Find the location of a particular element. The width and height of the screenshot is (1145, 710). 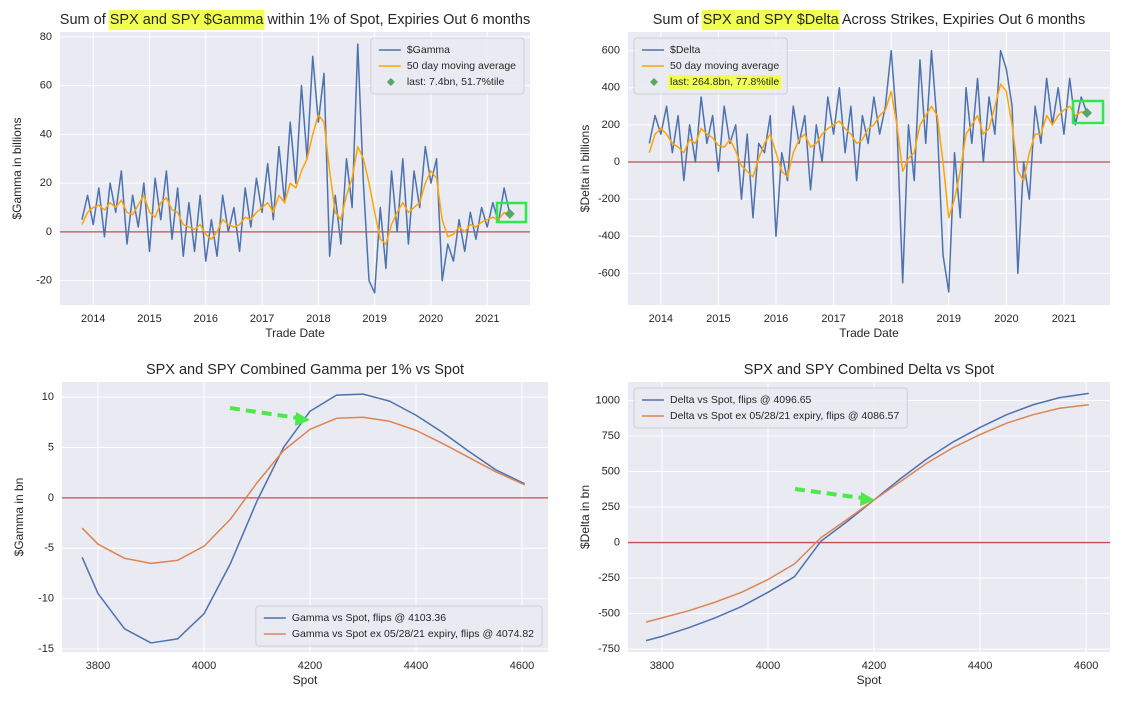

y-tick-label: -250 is located at coordinates (609, 578).